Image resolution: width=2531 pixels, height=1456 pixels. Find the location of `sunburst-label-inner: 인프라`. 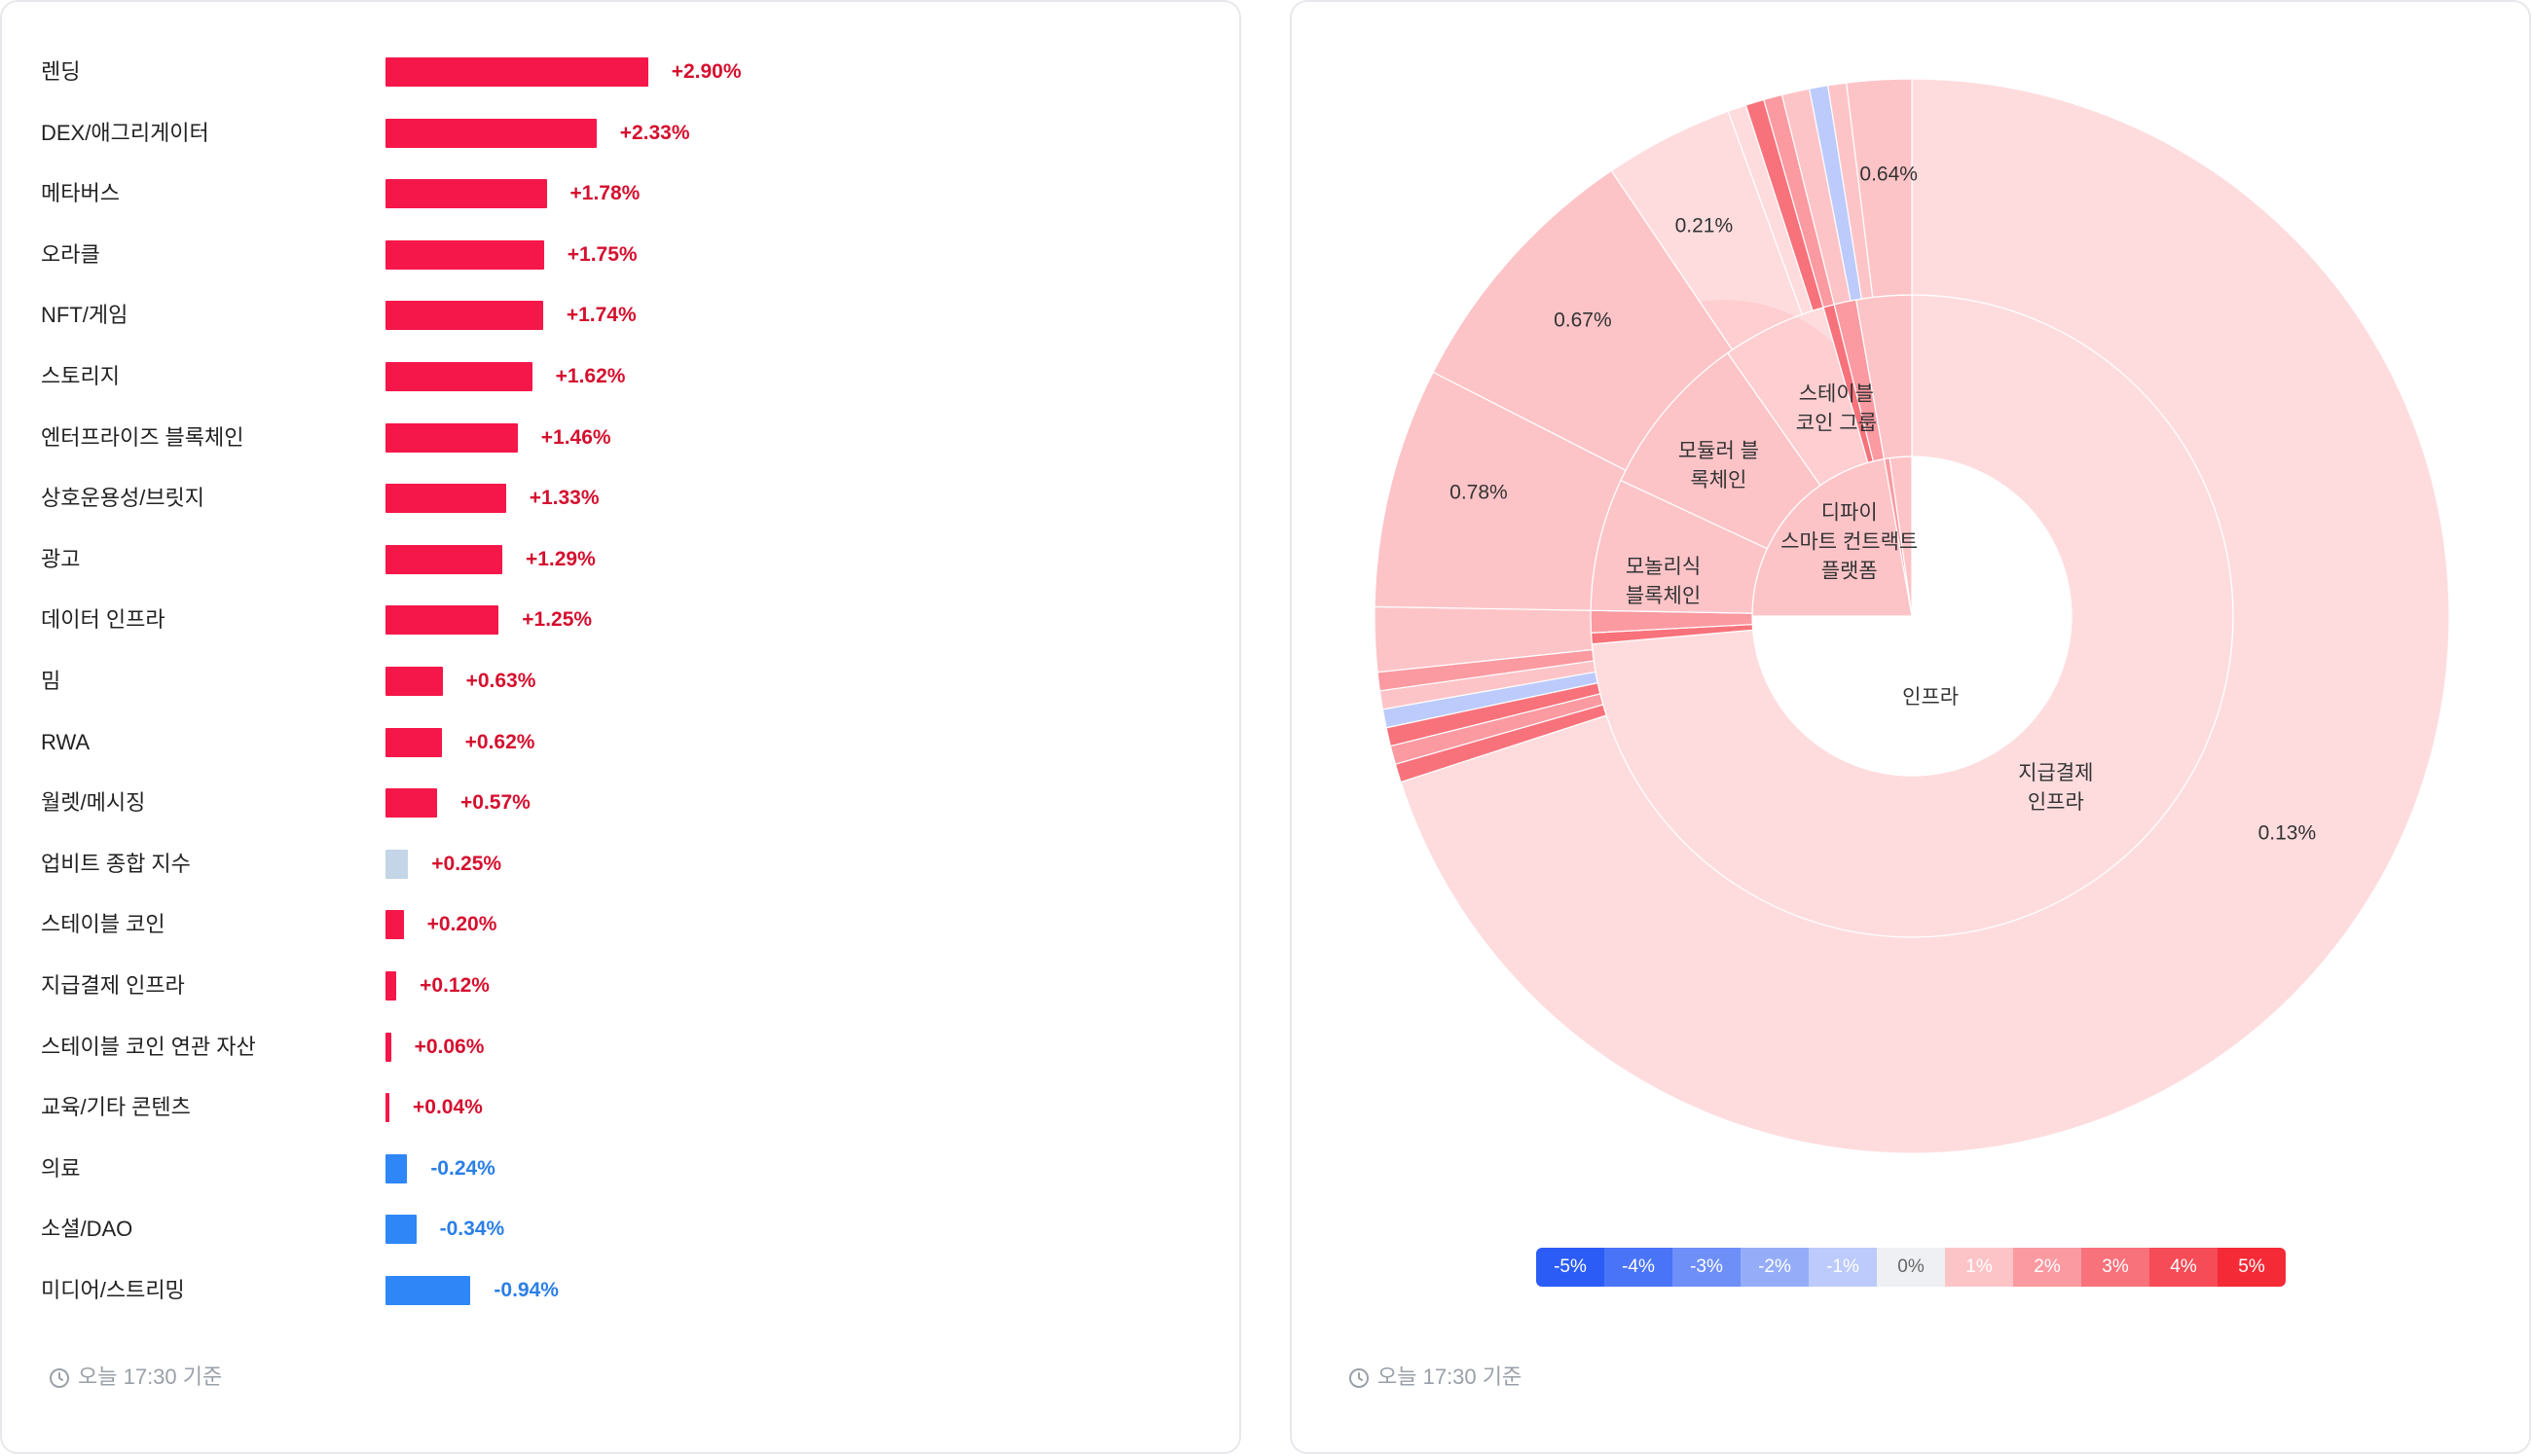

sunburst-label-inner: 인프라 is located at coordinates (1930, 697).